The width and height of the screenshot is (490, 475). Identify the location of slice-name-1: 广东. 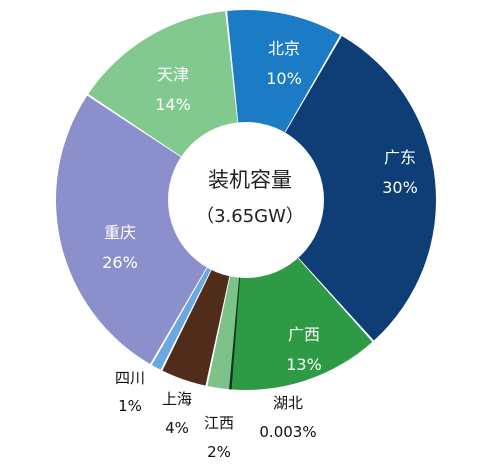
(400, 157).